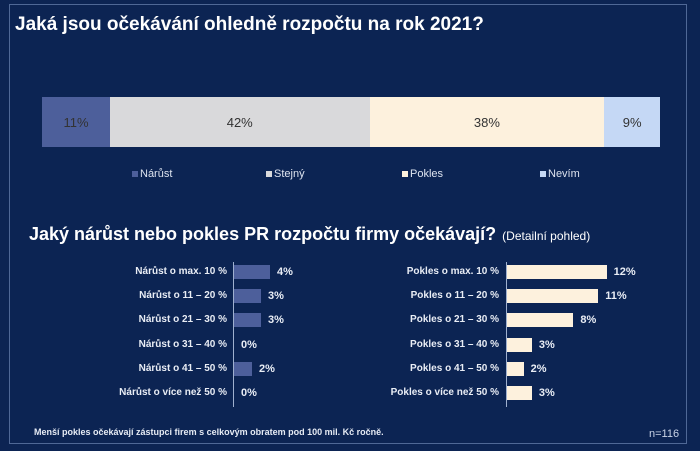 This screenshot has width=700, height=451. Describe the element at coordinates (183, 296) in the screenshot. I see `bar-label: Nárůst o 11 – 20 %` at that location.